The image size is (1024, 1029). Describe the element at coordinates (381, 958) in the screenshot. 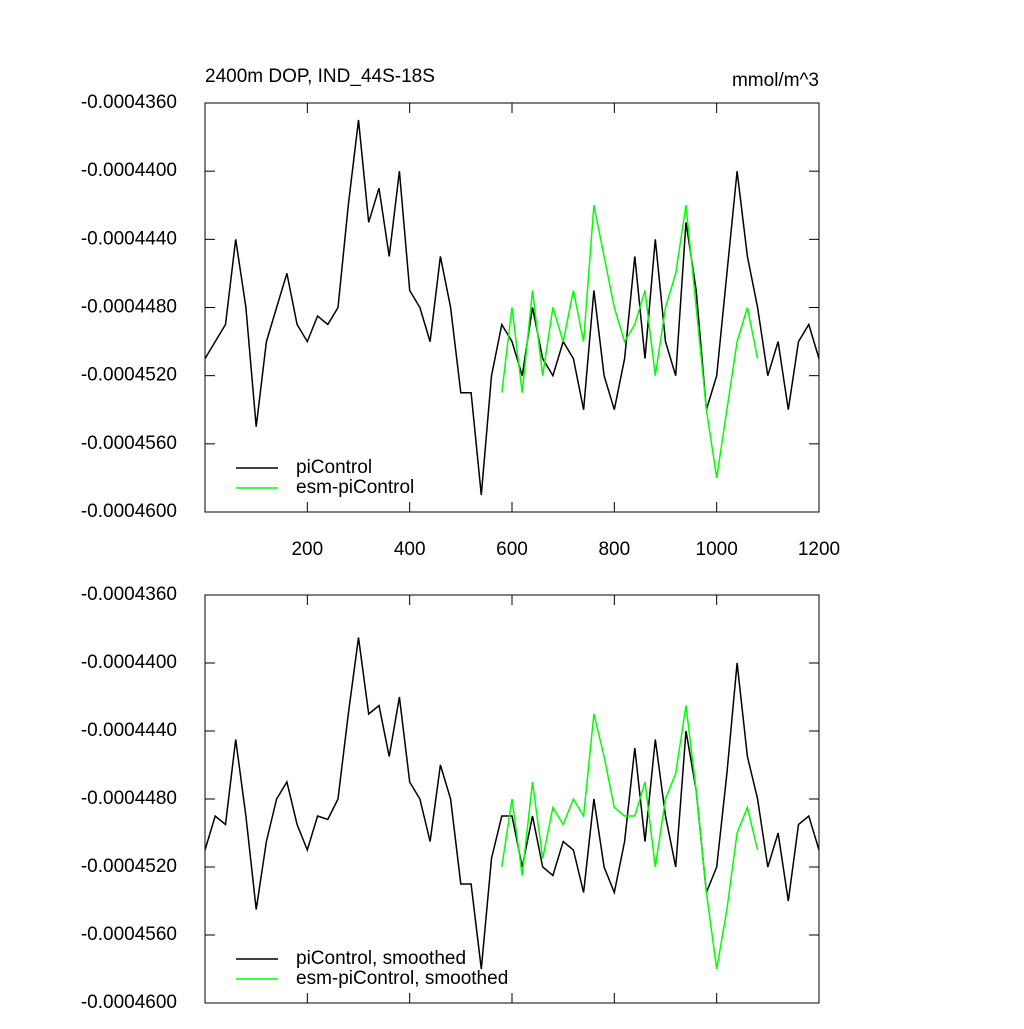

I see `legend-label: piControl, smoothed` at that location.